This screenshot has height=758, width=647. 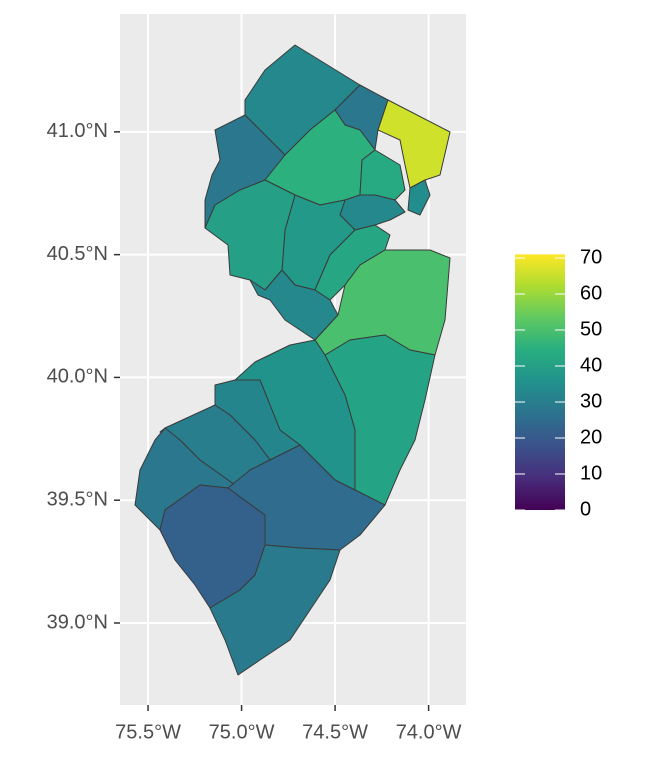 I want to click on legend-label: 20, so click(x=591, y=437).